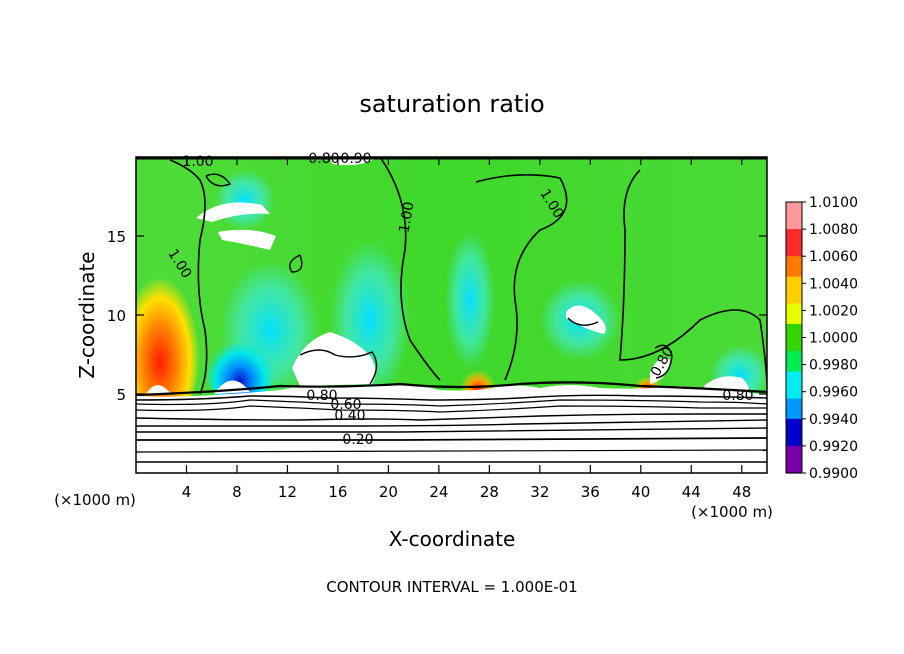 The height and width of the screenshot is (654, 904). What do you see at coordinates (95, 500) in the screenshot?
I see `x-axis-unit-left: (×1000 m)` at bounding box center [95, 500].